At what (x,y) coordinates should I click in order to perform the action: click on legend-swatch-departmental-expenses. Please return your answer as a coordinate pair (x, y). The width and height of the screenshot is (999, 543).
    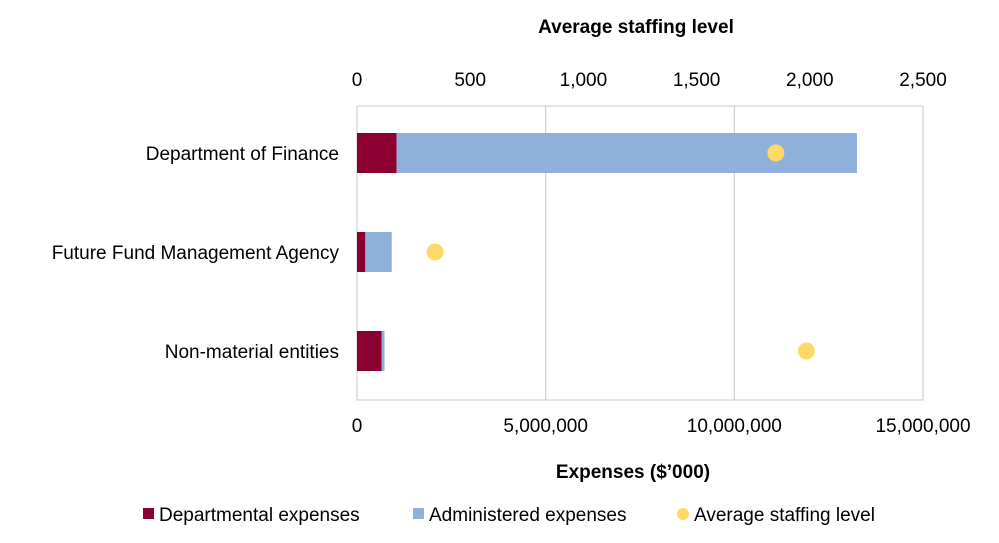
    Looking at the image, I should click on (148, 513).